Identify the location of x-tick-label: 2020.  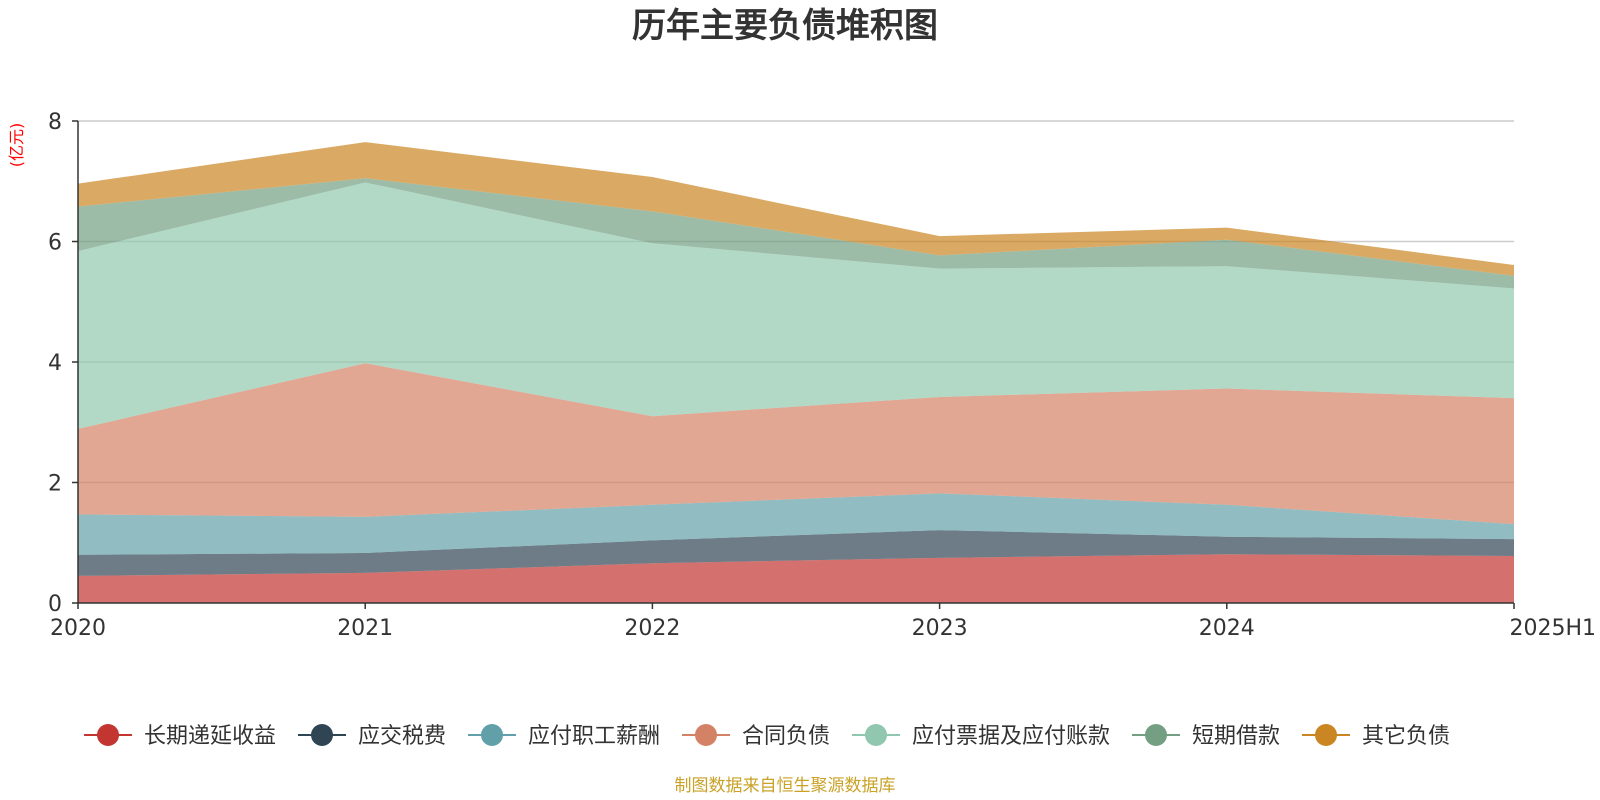
(78, 628).